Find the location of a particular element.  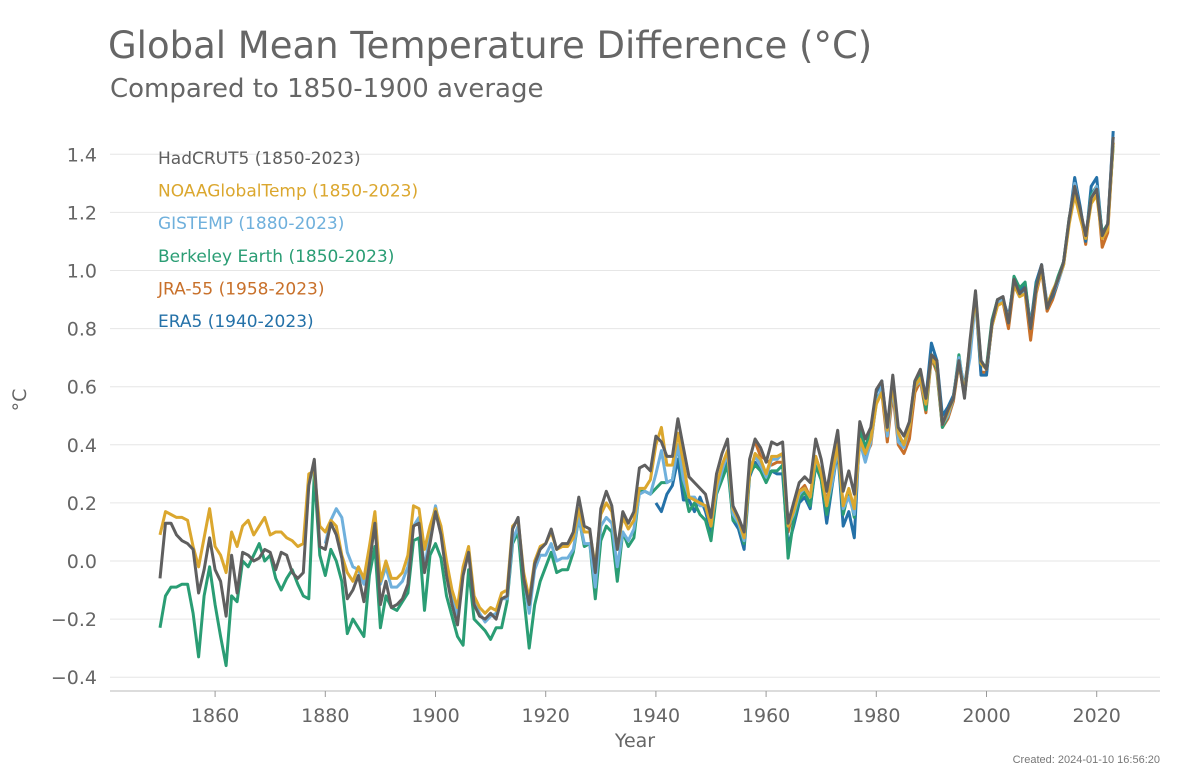

created-timestamp: Created: 2024-01-10 16:56:20 is located at coordinates (1086, 760).